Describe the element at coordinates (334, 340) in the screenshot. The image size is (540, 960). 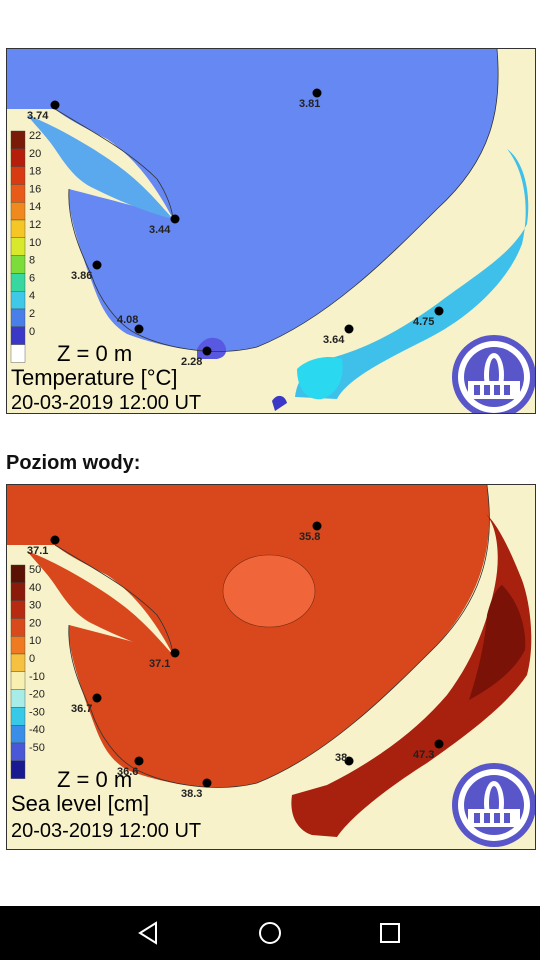
I see `temperature-marker-value: 3.64` at that location.